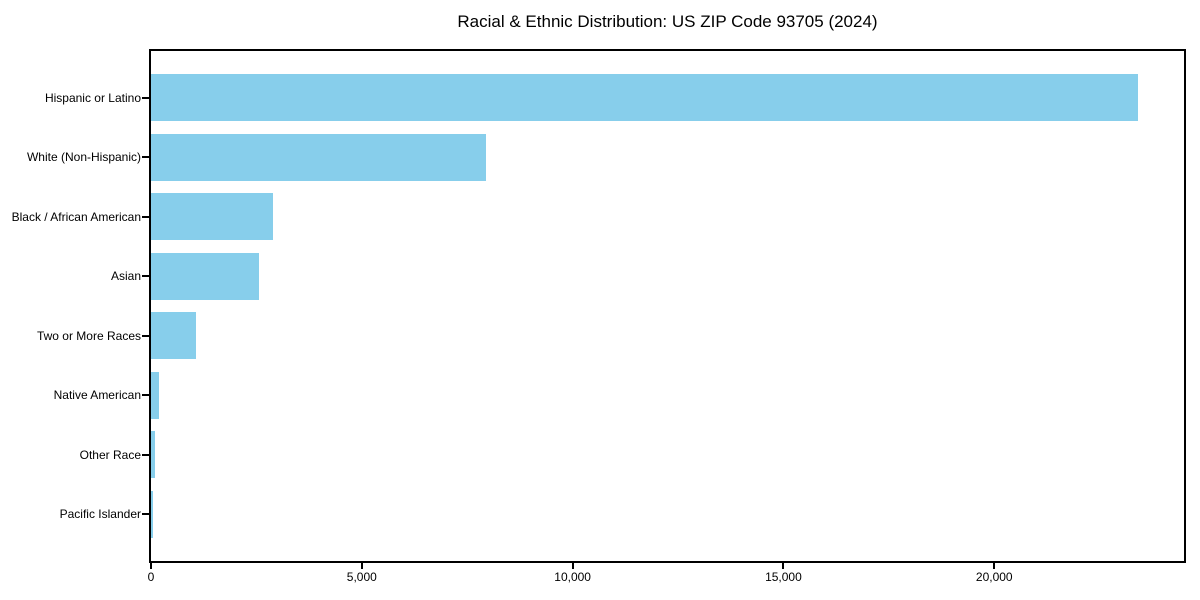 Image resolution: width=1200 pixels, height=600 pixels. I want to click on x-tick-label: 15,000, so click(783, 577).